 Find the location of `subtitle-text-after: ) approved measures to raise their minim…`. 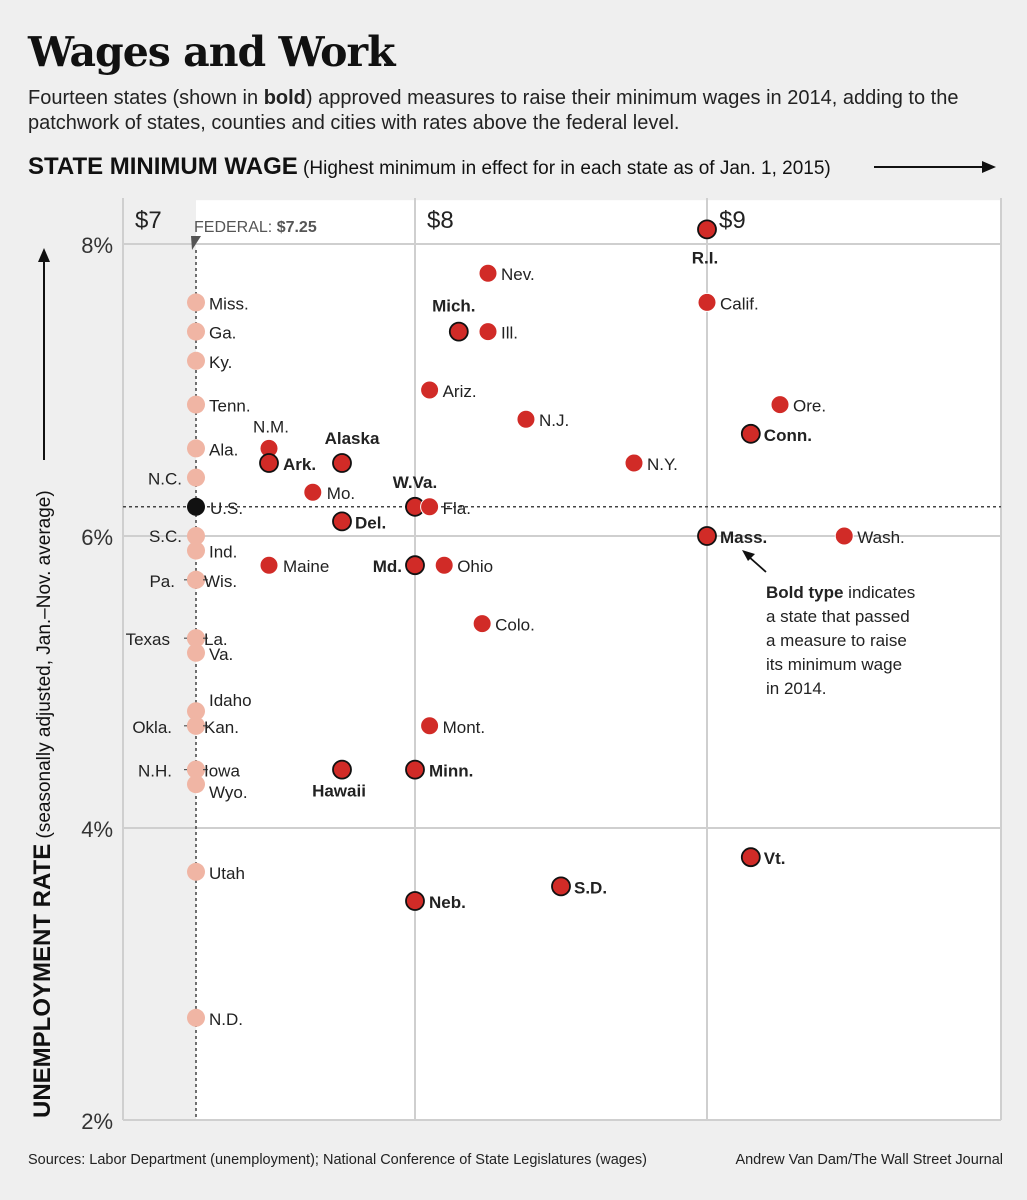

subtitle-text-after: ) approved measures to raise their minim… is located at coordinates (493, 110).